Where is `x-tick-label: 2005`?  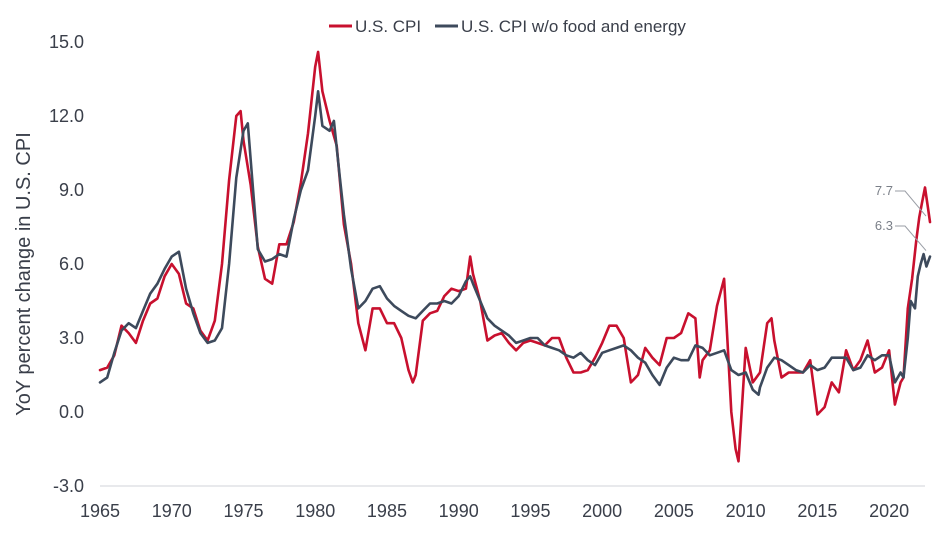
x-tick-label: 2005 is located at coordinates (674, 511).